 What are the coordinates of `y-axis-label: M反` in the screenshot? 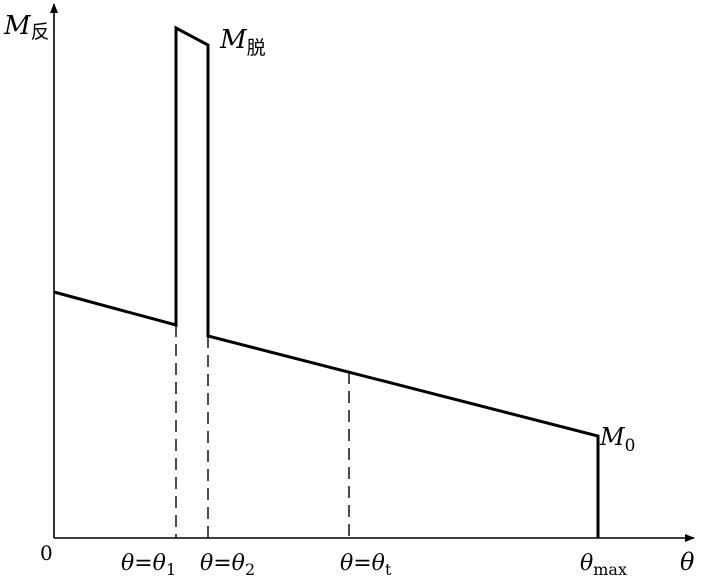 It's located at (26, 27).